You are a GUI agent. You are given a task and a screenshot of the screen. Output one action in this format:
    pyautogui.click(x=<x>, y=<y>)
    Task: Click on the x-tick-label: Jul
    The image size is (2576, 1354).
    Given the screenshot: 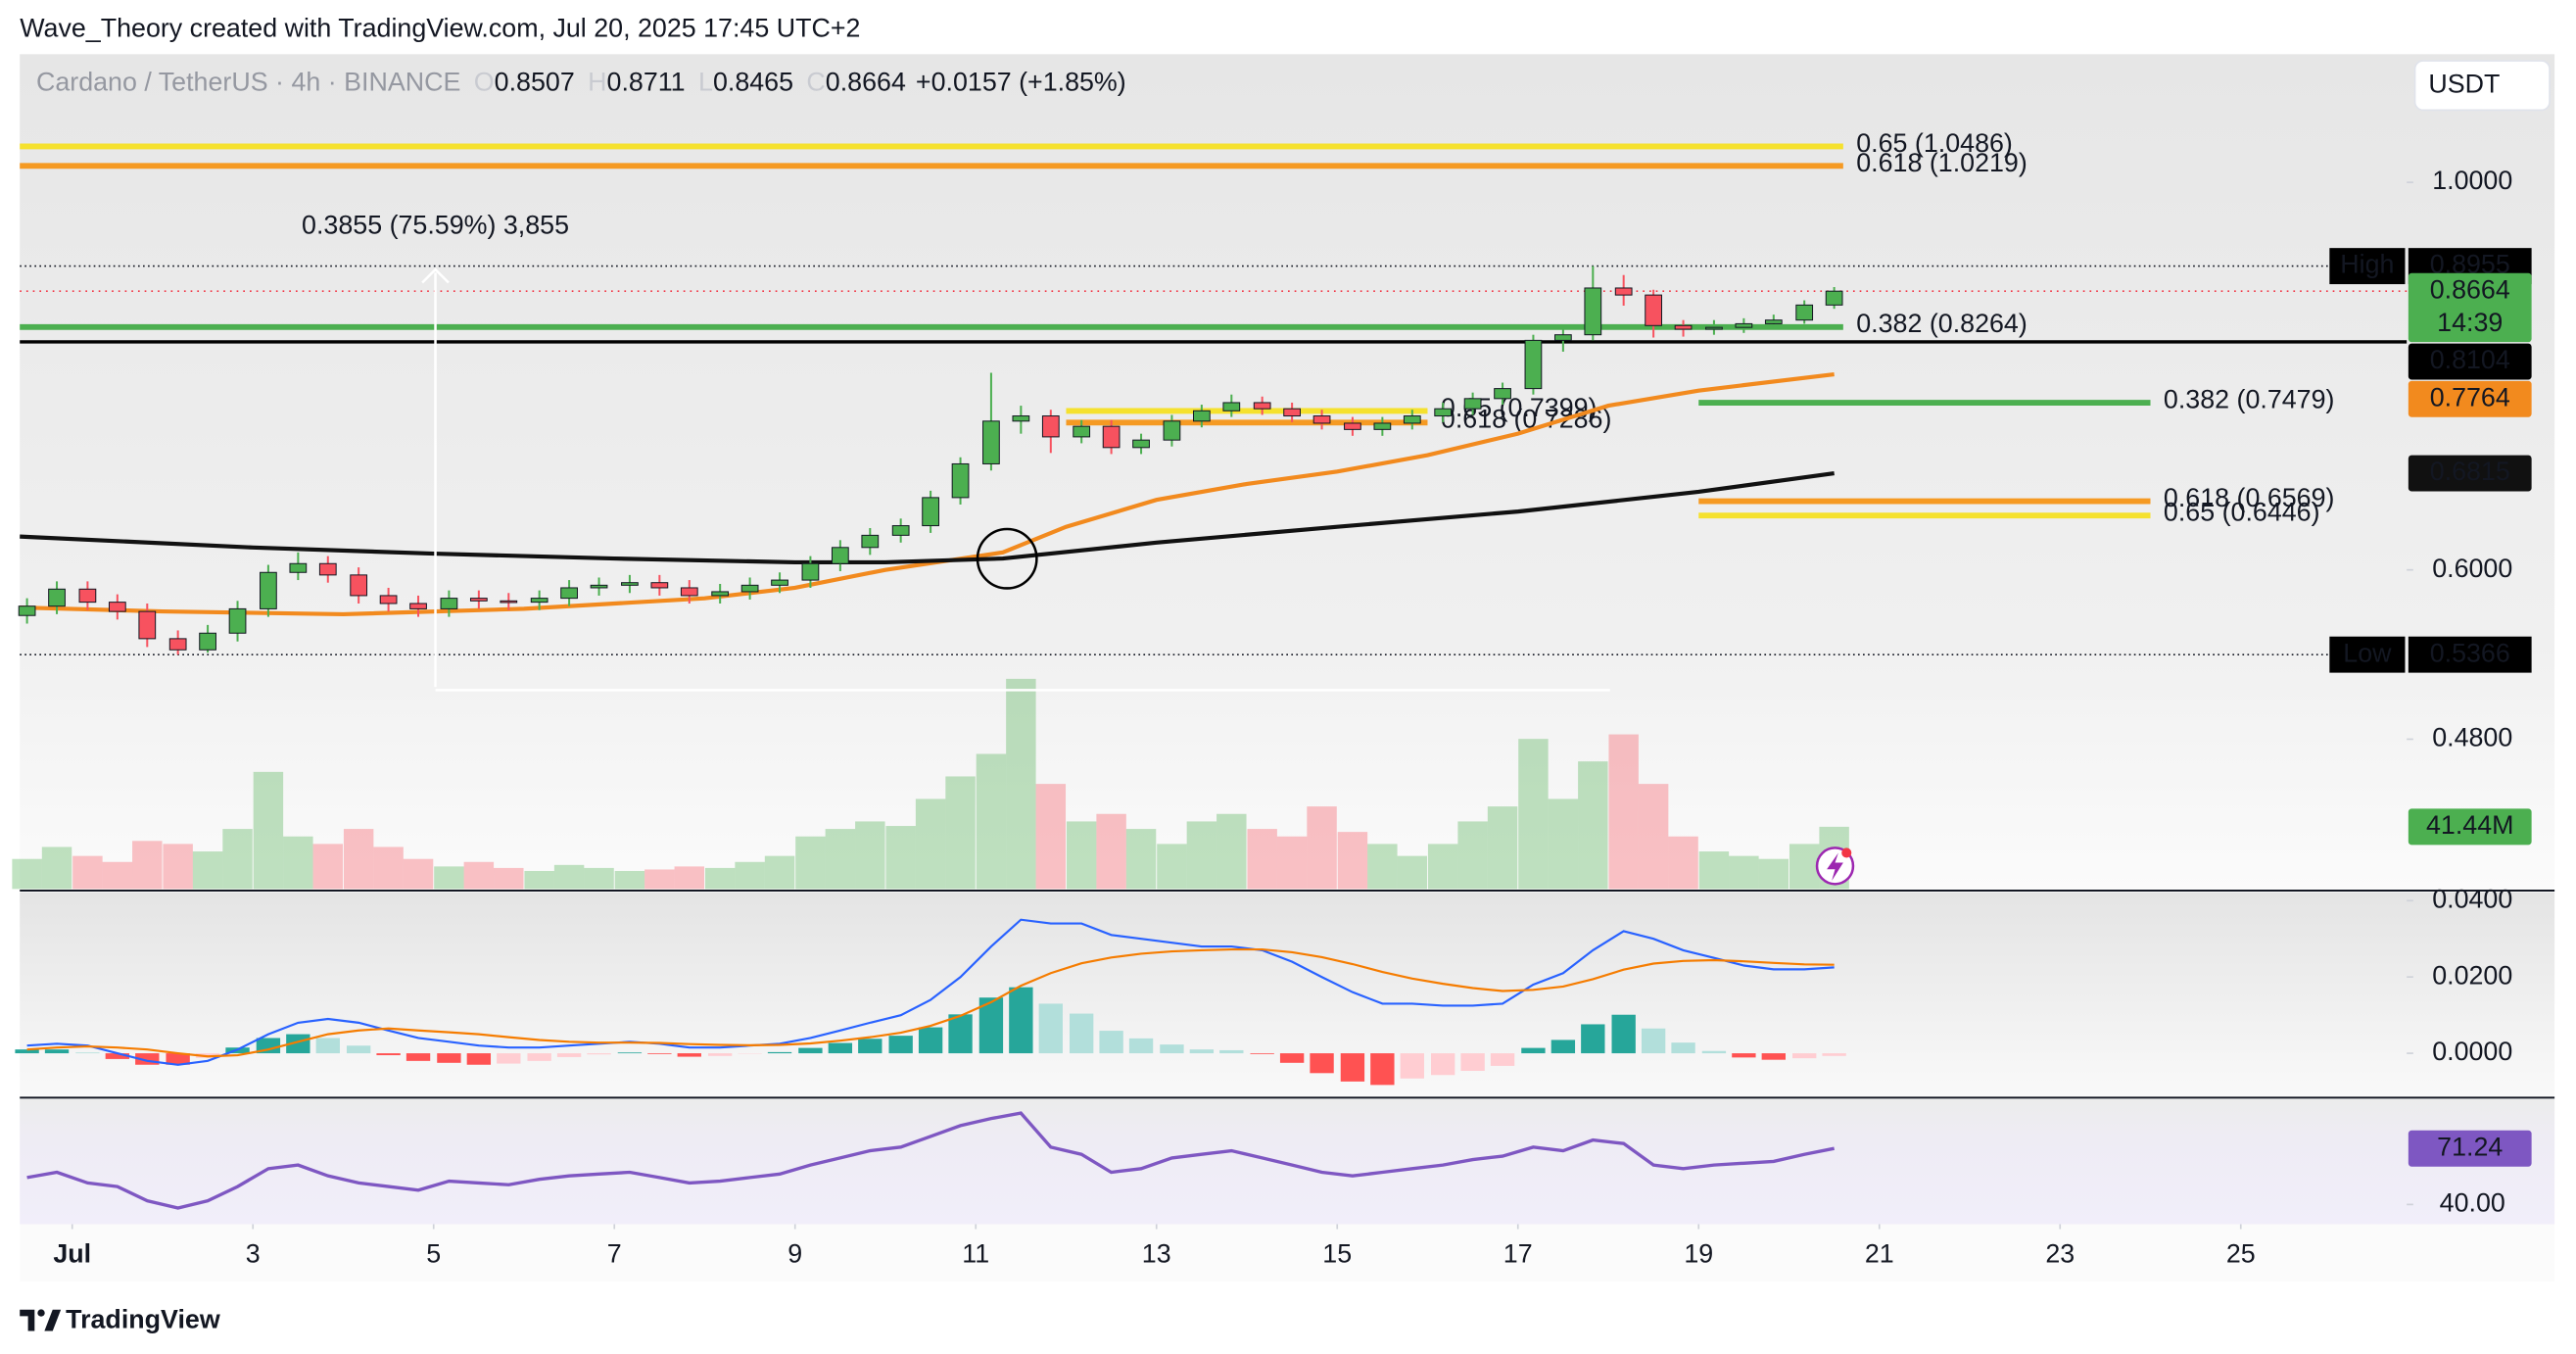 What is the action you would take?
    pyautogui.click(x=72, y=1253)
    